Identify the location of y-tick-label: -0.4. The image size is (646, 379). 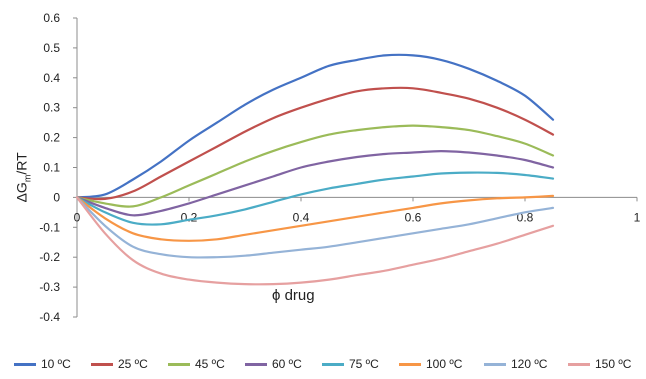
(49, 317).